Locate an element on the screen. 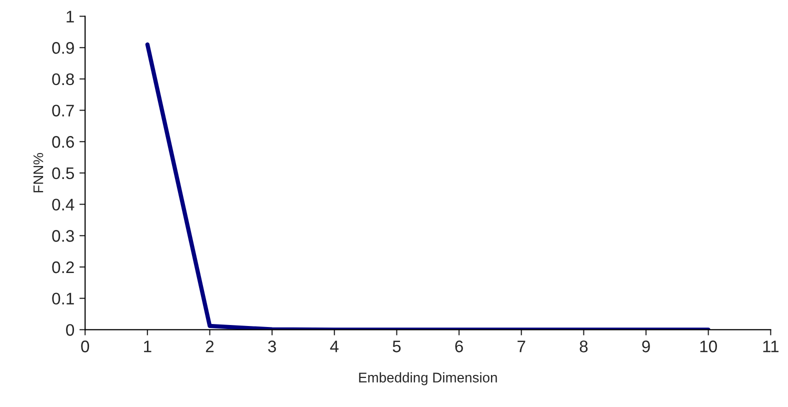 Image resolution: width=788 pixels, height=407 pixels. x-tick-label: 3 is located at coordinates (272, 346).